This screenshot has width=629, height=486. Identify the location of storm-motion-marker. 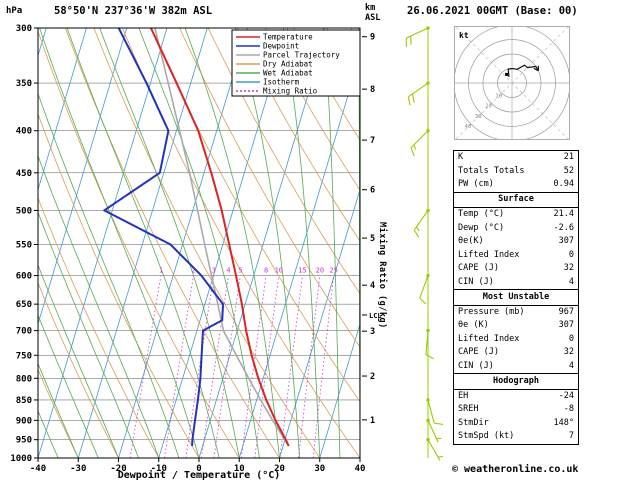
(507, 74).